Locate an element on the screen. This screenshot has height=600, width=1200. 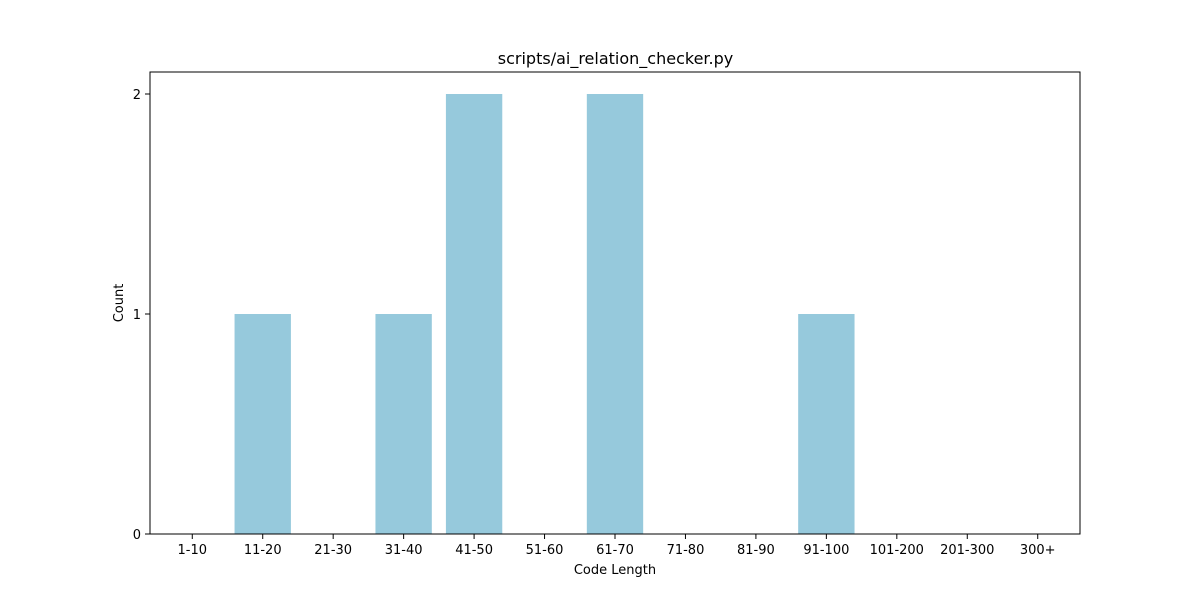
x-axis-label: Code Length is located at coordinates (615, 570).